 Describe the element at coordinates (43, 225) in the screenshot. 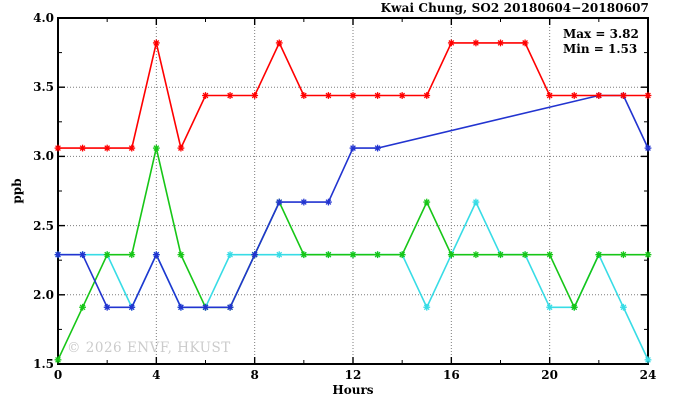

I see `y-tick-label: 2.5` at that location.